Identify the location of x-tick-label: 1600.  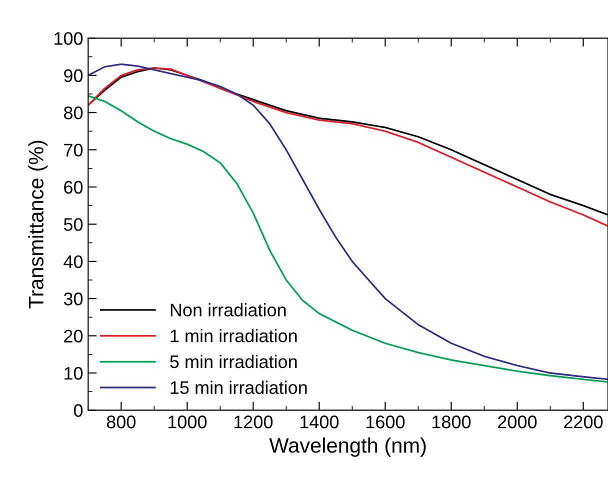
(385, 422).